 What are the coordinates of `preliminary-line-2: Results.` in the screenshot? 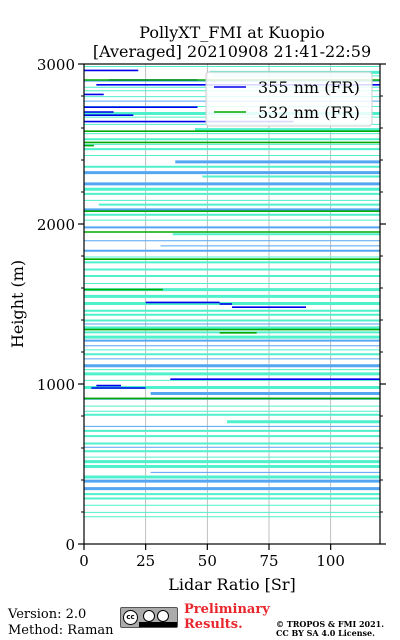 It's located at (213, 624).